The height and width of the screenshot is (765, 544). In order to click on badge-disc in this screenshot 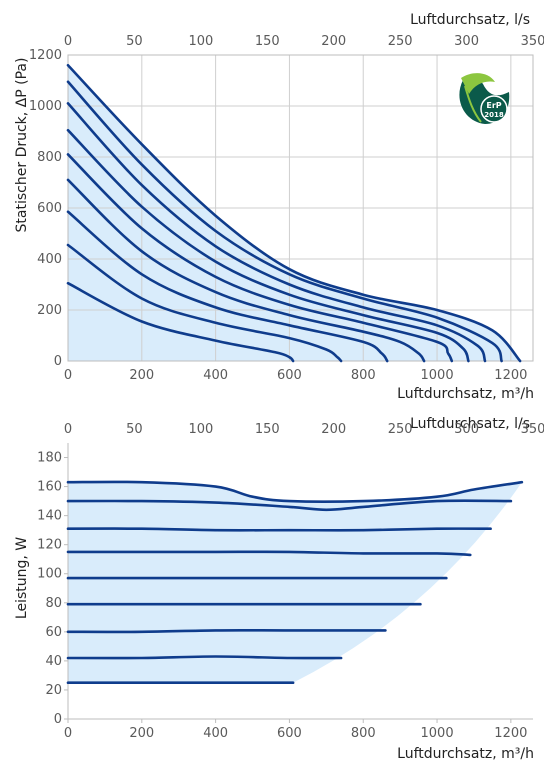, I will do `click(494, 109)`.